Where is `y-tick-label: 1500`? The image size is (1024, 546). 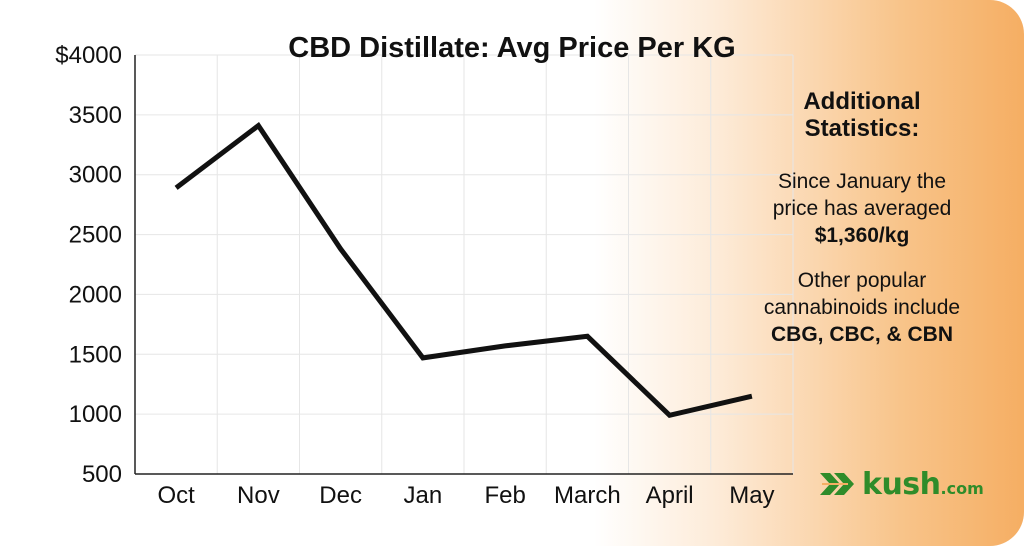
y-tick-label: 1500 is located at coordinates (95, 354).